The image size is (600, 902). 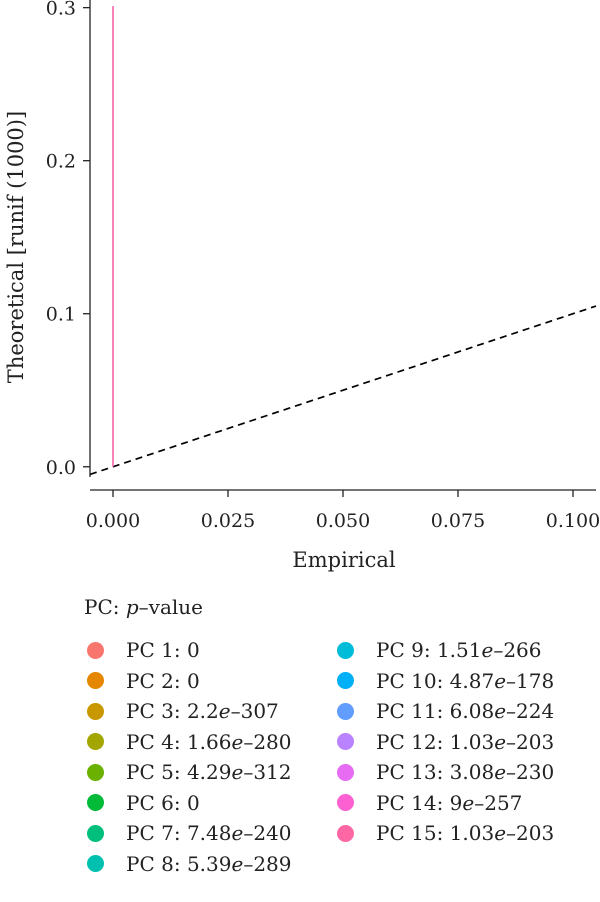 I want to click on legend-label: PC 2: 0, so click(x=163, y=680).